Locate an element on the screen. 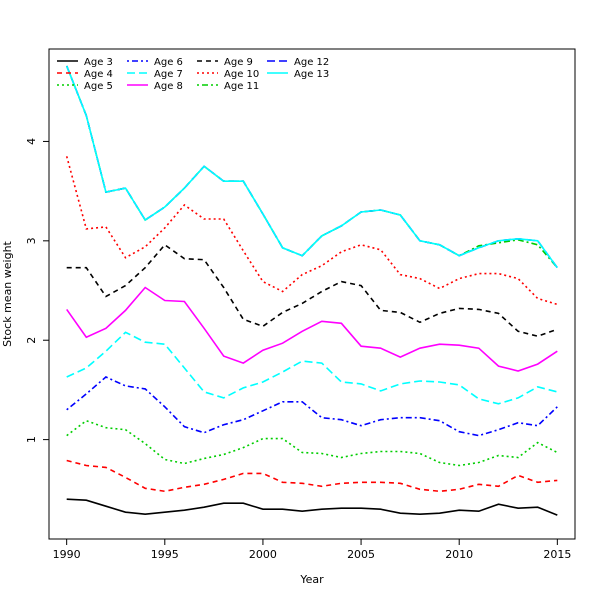 This screenshot has width=600, height=600. legend-label: Age 11 is located at coordinates (241, 86).